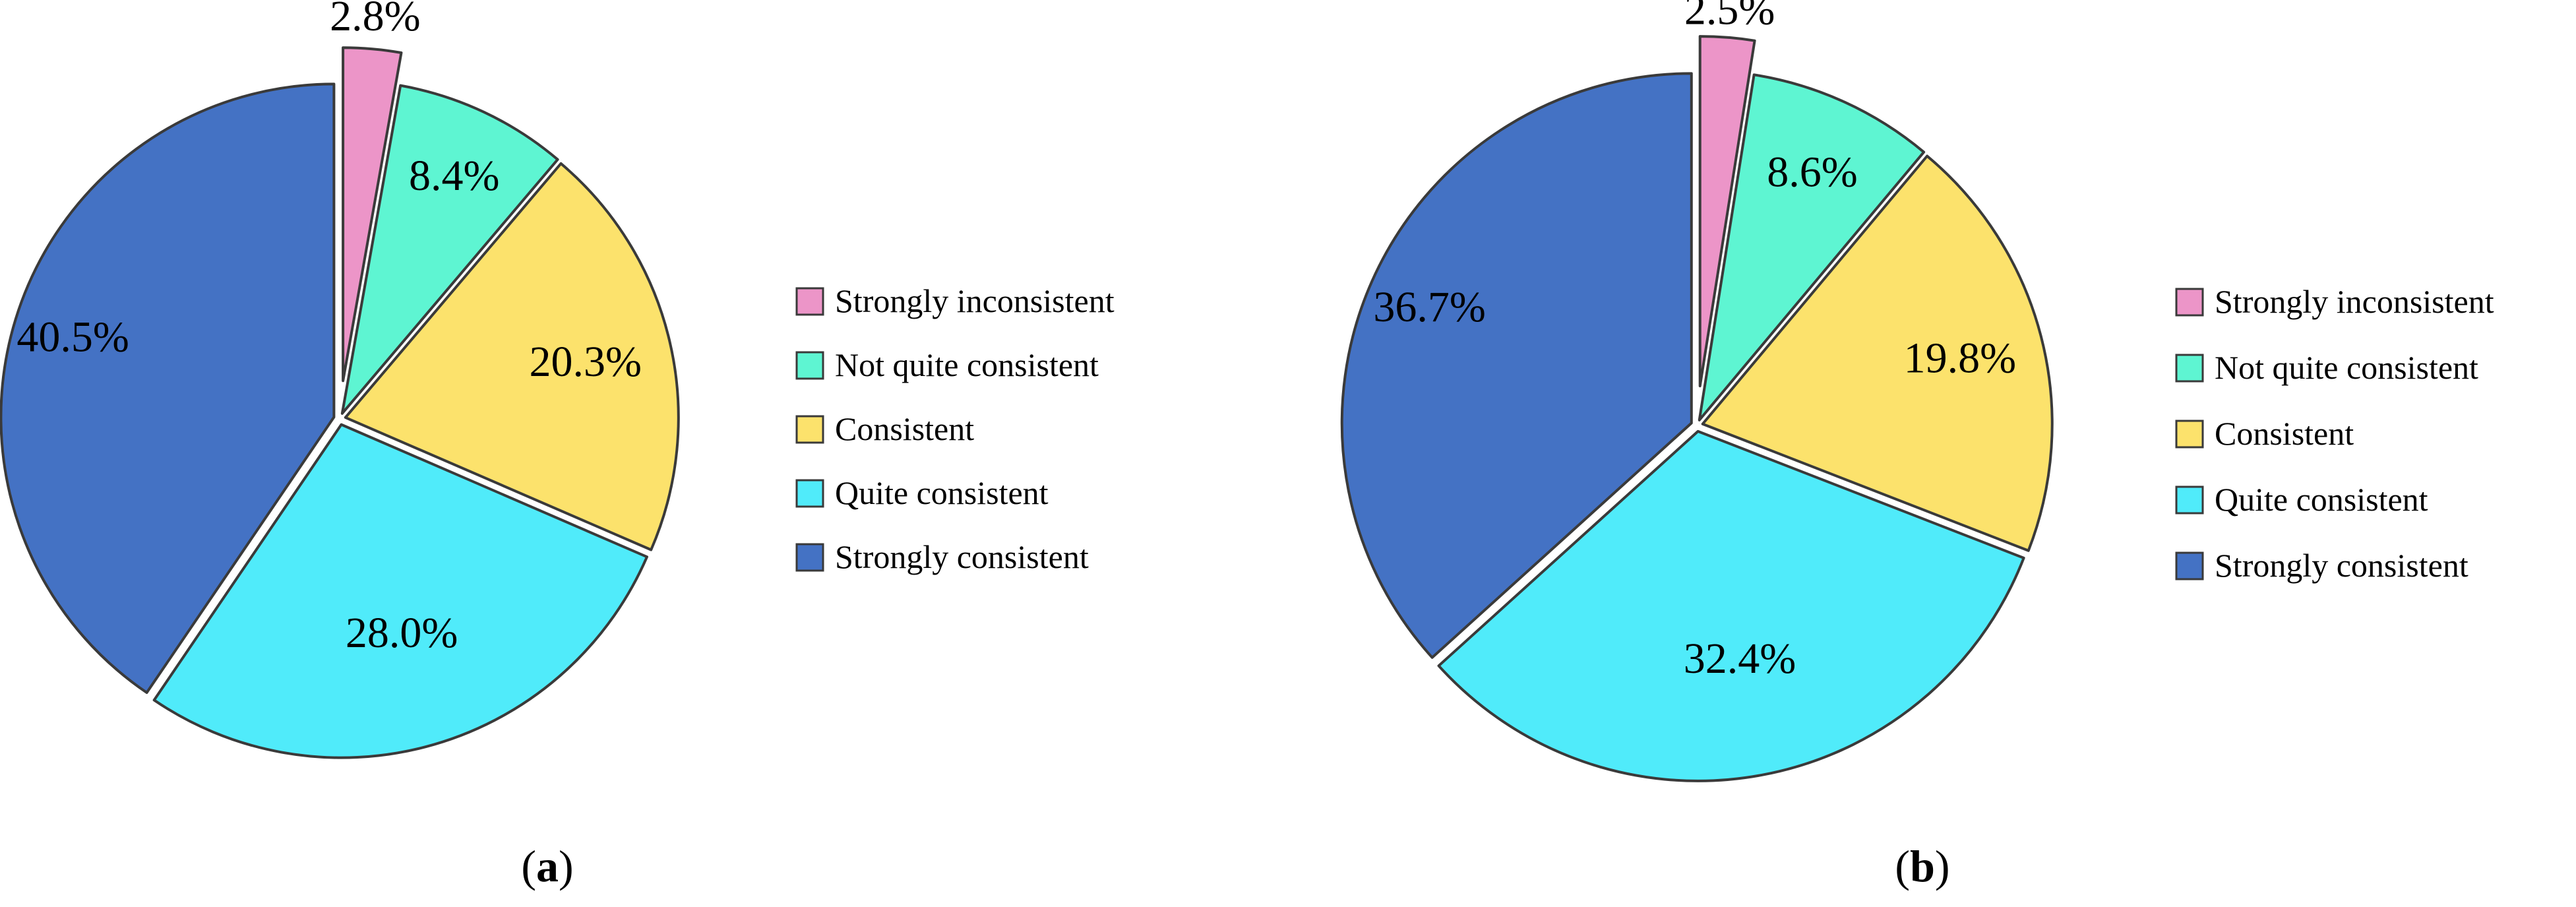  I want to click on pie-a-value-label: 28.0%, so click(402, 633).